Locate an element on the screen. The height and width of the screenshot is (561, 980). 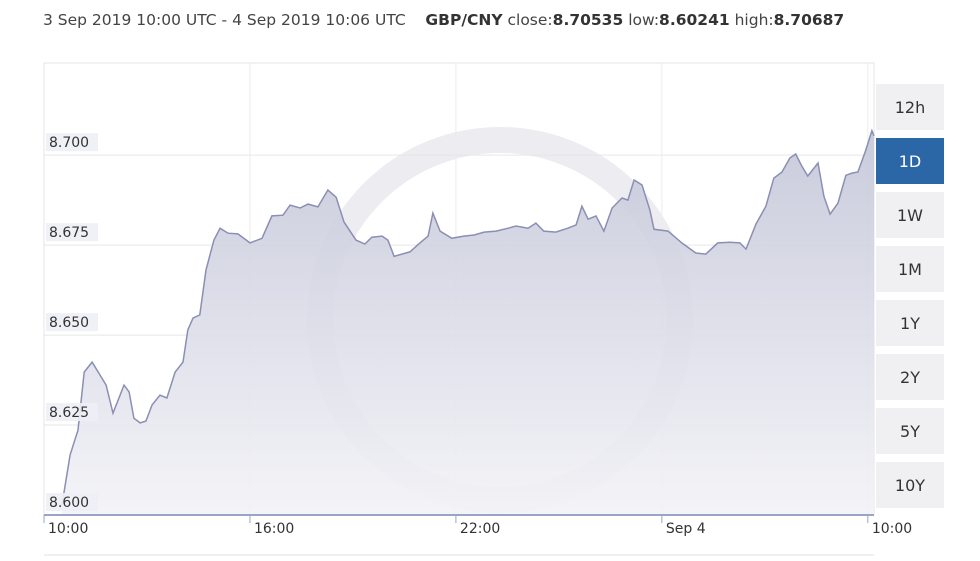
y-tick-label: 8.700 is located at coordinates (69, 143).